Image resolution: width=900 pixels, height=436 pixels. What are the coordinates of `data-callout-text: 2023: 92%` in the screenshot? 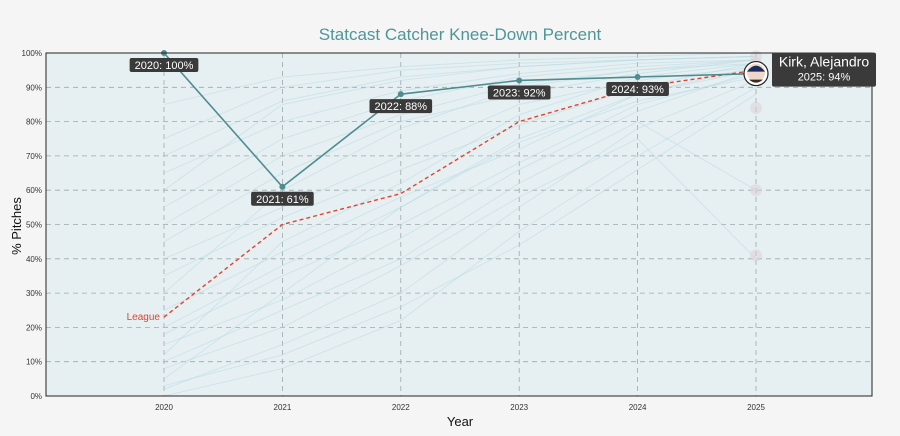 It's located at (519, 93).